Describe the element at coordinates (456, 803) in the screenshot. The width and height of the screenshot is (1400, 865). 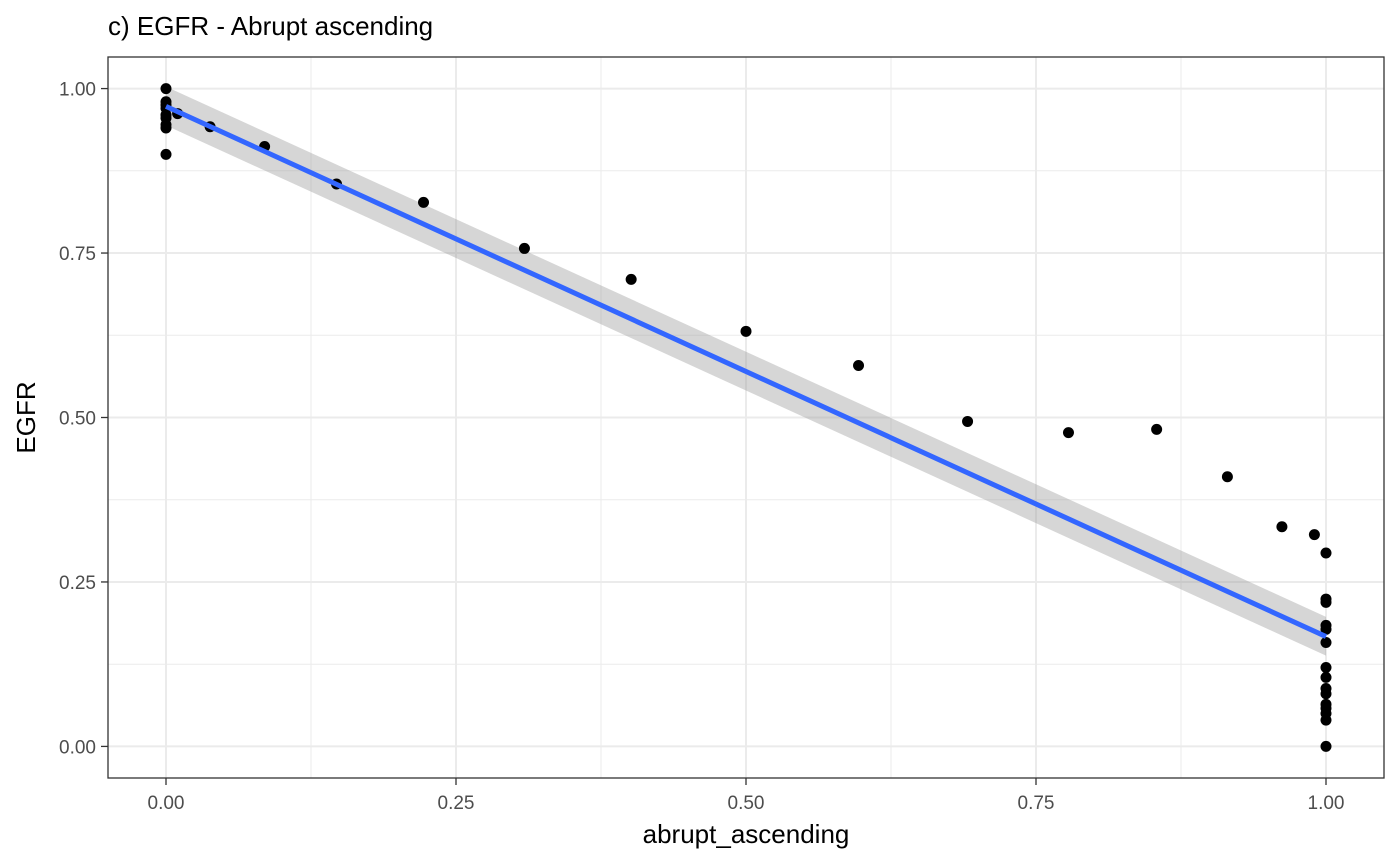
I see `x-tick-label: 0.25` at that location.